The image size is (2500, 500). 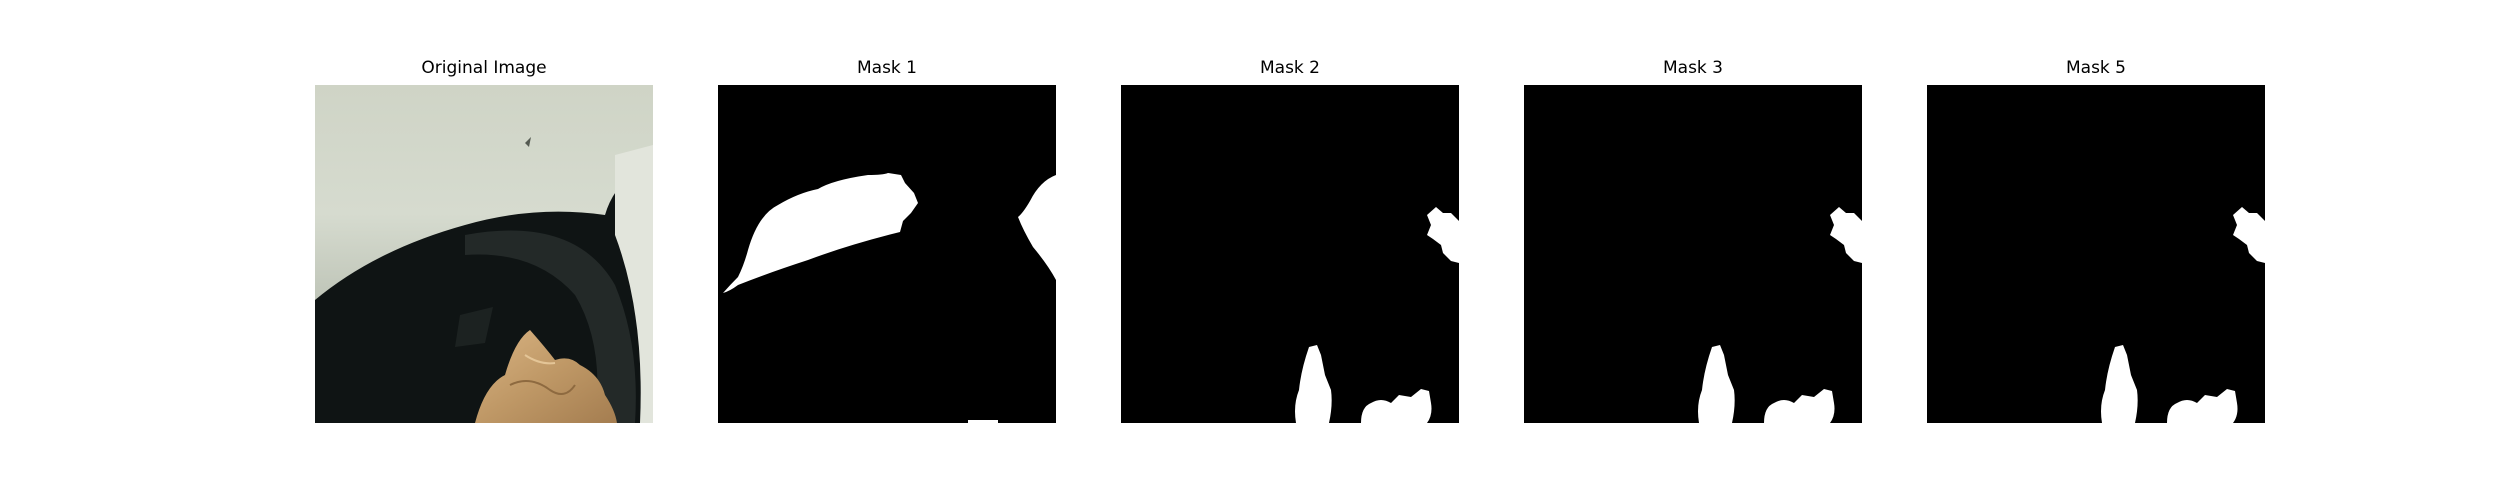 What do you see at coordinates (887, 68) in the screenshot?
I see `panel-title: Mask 1` at bounding box center [887, 68].